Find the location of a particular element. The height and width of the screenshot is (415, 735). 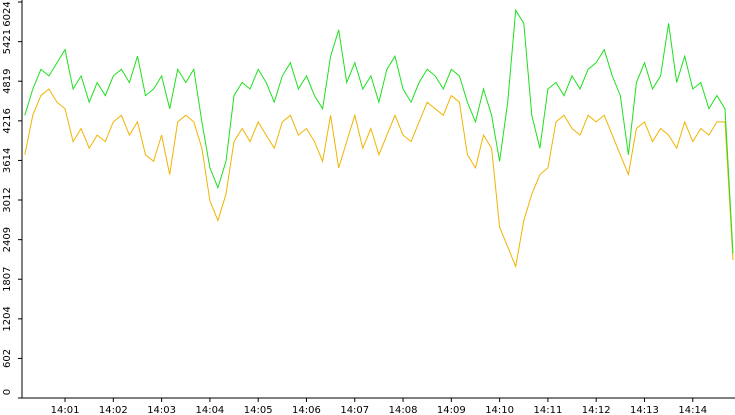

y-tick-label: 3614 is located at coordinates (7, 160).